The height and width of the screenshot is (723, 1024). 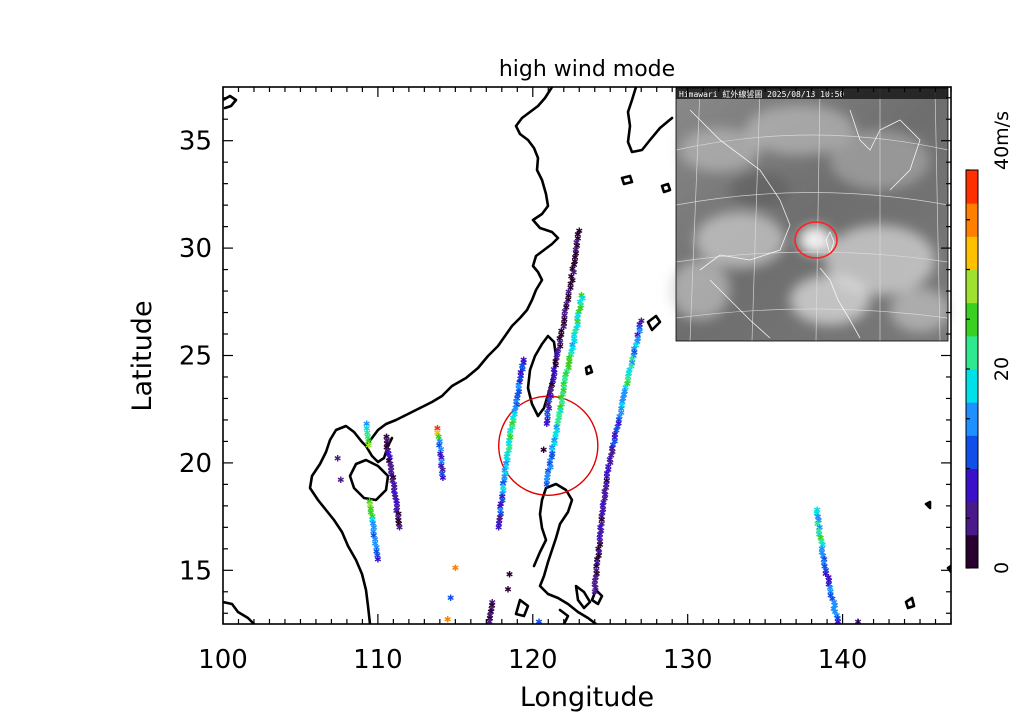 What do you see at coordinates (972, 187) in the screenshot?
I see `colorbar-segment` at bounding box center [972, 187].